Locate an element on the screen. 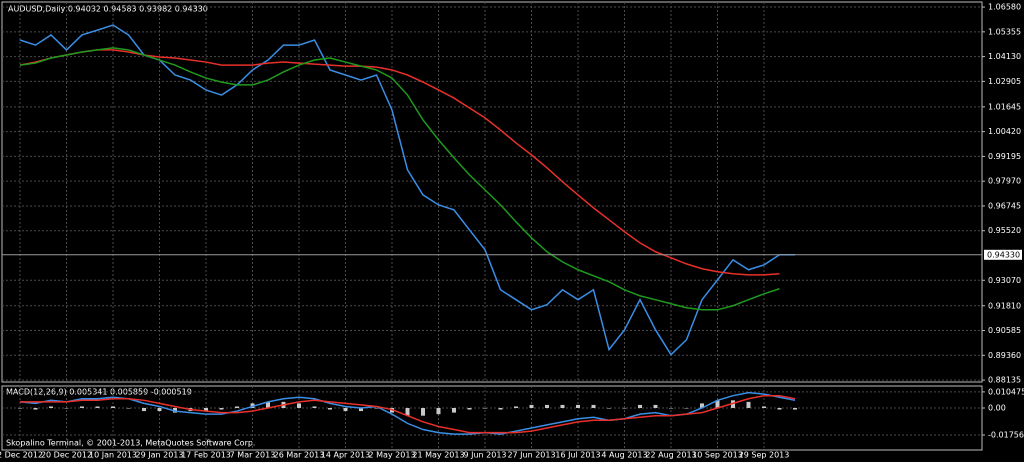 The width and height of the screenshot is (1024, 462). macd-panel-frame is located at coordinates (492, 418).